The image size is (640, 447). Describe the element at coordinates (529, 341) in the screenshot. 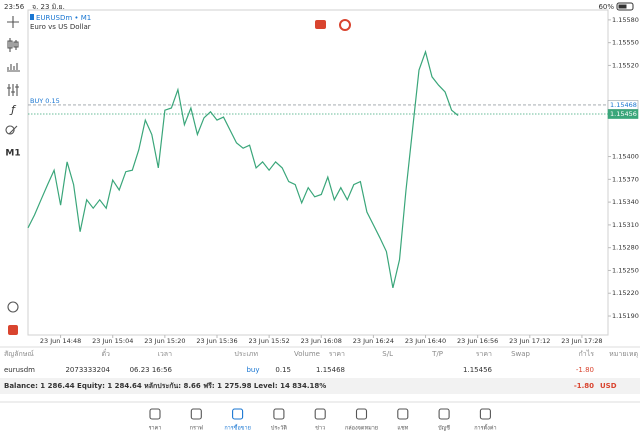

I see `x-tick-label: 23 Jun 17:12` at that location.